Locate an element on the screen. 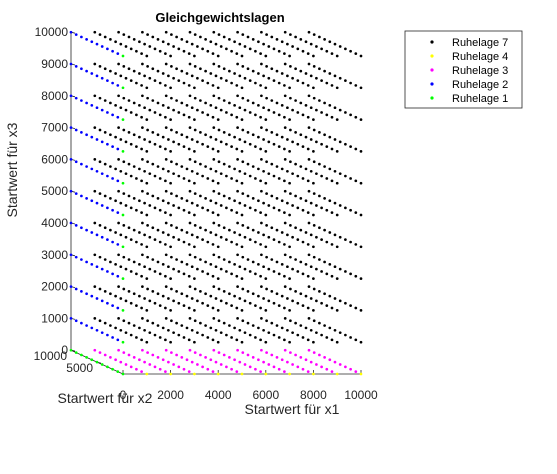  chart-title: Gleichgewichtslagen is located at coordinates (219, 17).